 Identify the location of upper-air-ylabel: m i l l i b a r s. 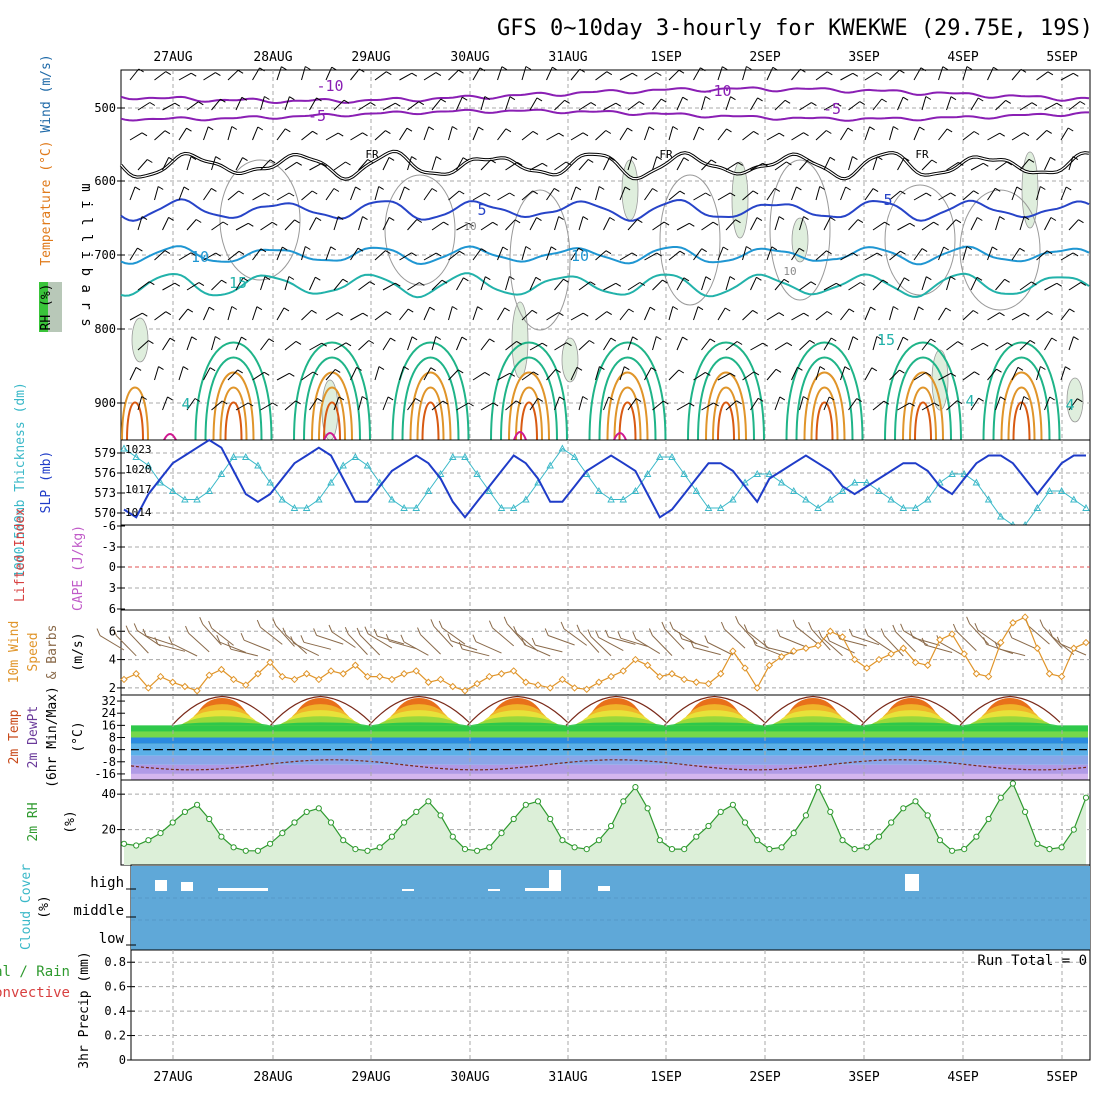
(86, 254).